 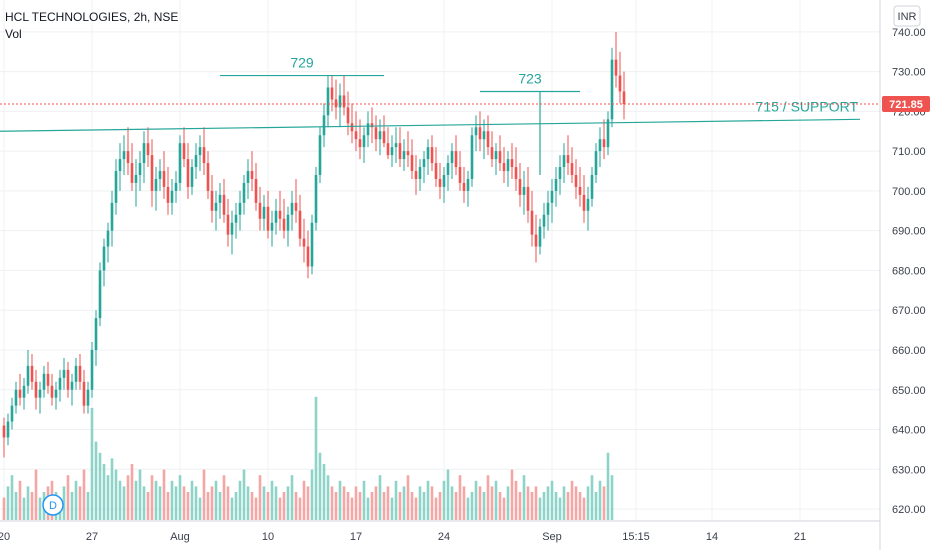 What do you see at coordinates (92, 537) in the screenshot?
I see `time-tick-label: 27` at bounding box center [92, 537].